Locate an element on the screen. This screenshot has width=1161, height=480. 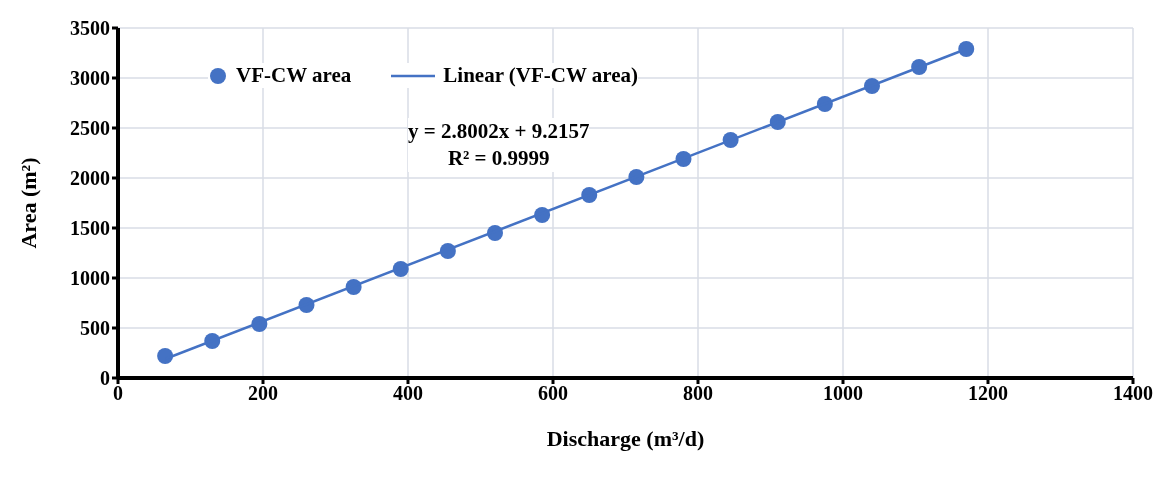
x-axis-title: Discharge (m³/d) is located at coordinates (625, 438).